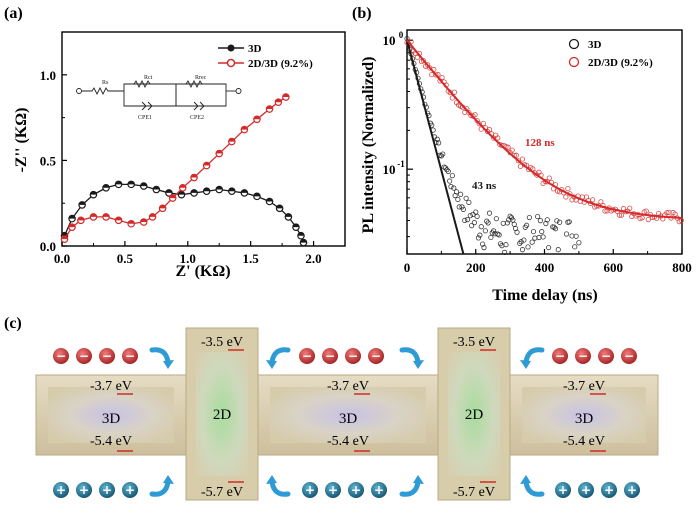  Describe the element at coordinates (620, 63) in the screenshot. I see `legend-b-2d3d-label: 2D/3D (9.2%)` at that location.